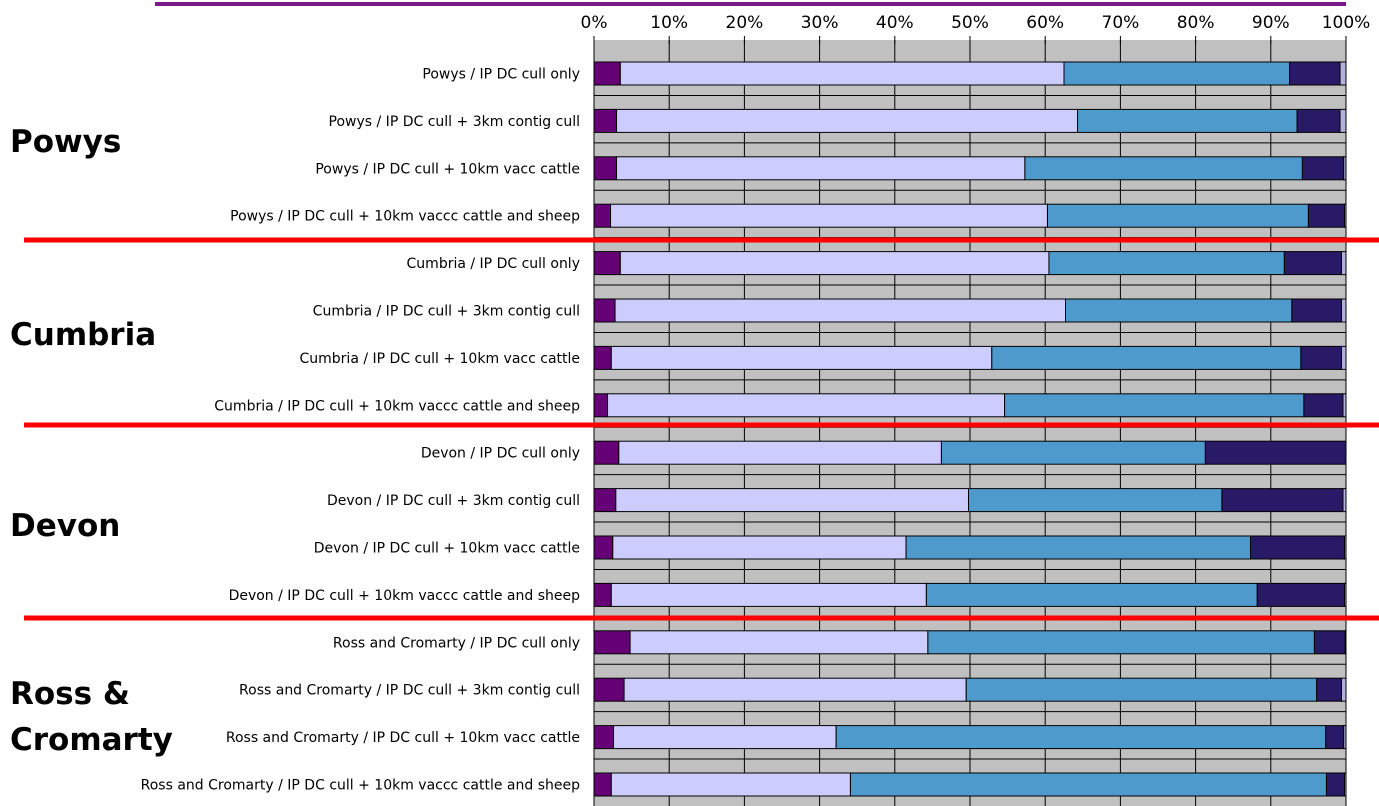 This screenshot has width=1379, height=806. What do you see at coordinates (745, 23) in the screenshot?
I see `x-tick-label: 20%` at bounding box center [745, 23].